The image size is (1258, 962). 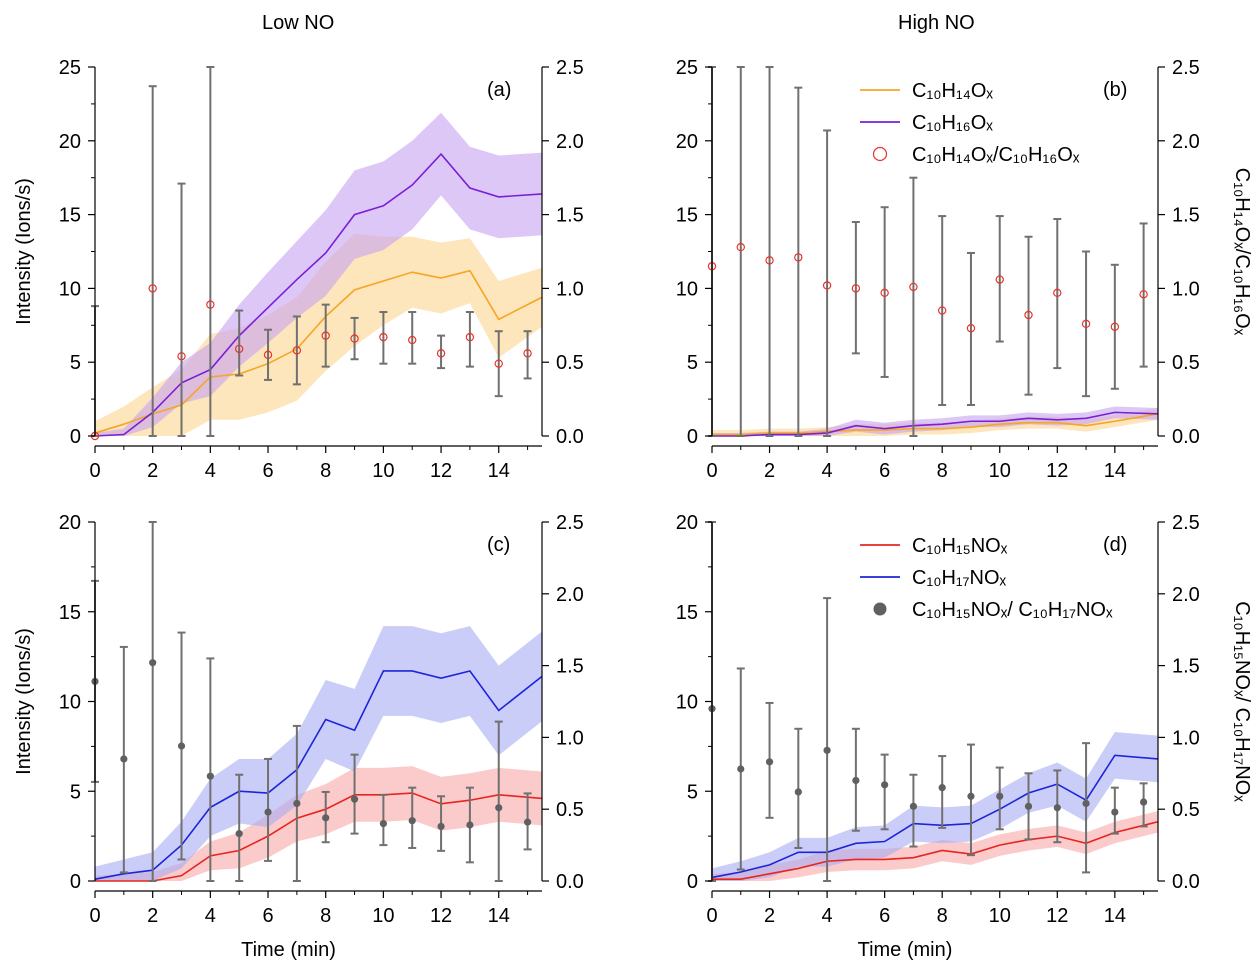 I want to click on y2-axis-label: C₁₀H₁₅NOₓ/ C₁₀H₁₇NOₓ, so click(x=1242, y=701).